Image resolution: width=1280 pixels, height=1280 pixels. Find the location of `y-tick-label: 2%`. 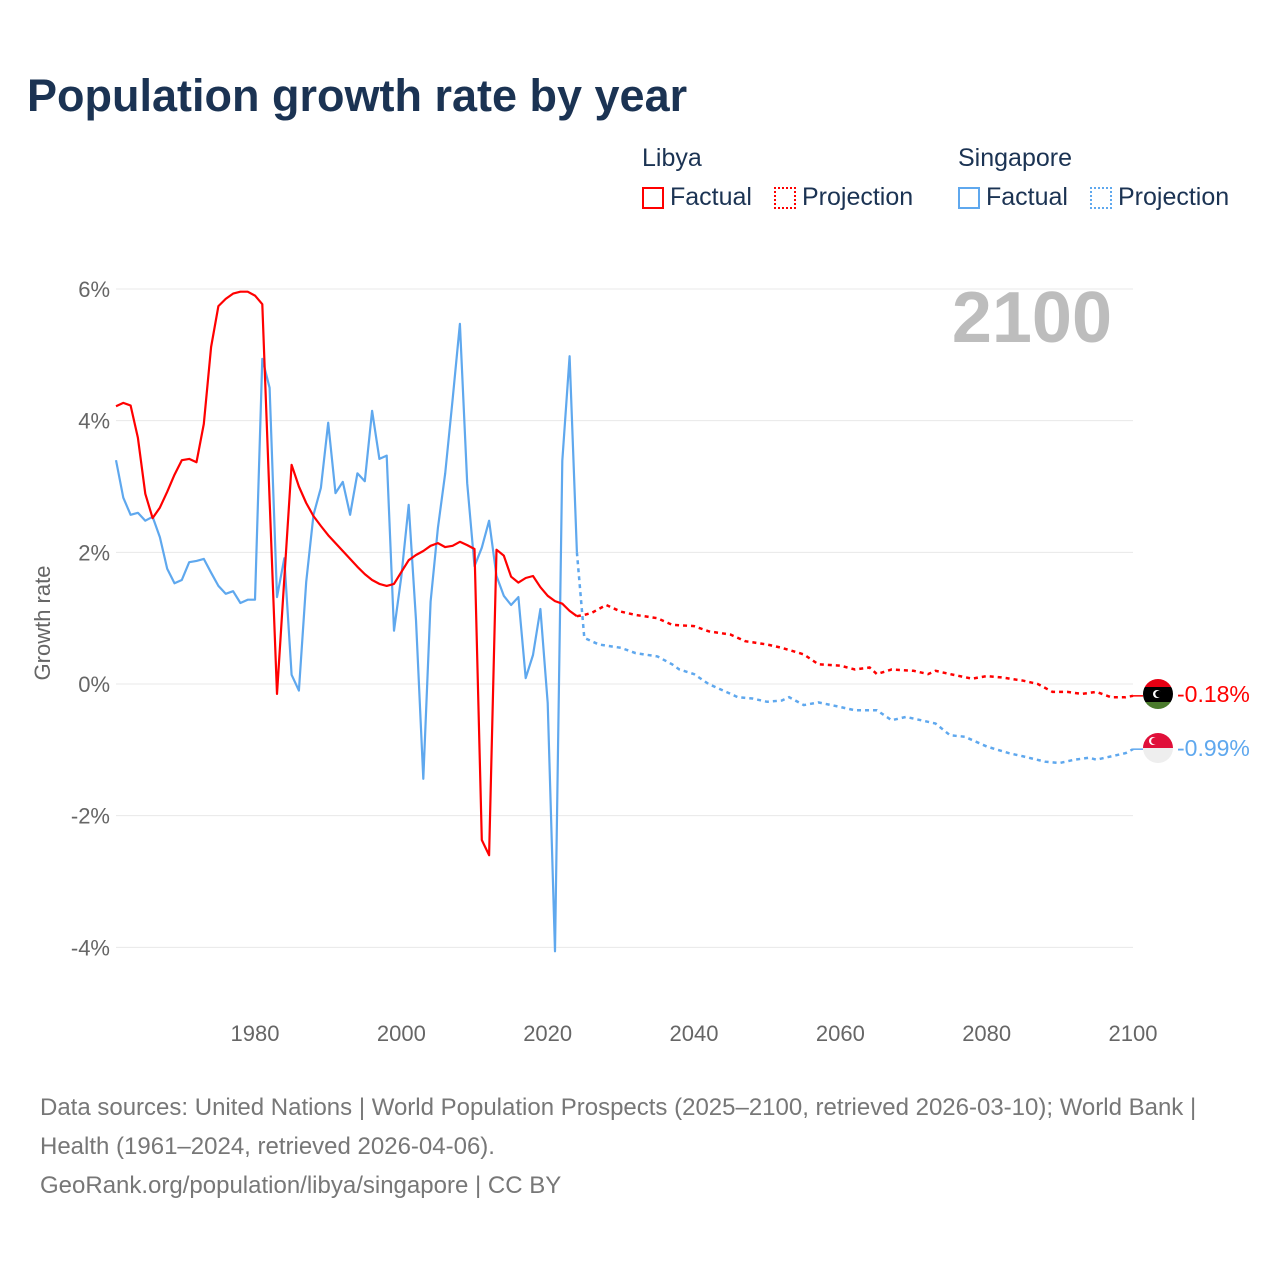

y-tick-label: 2% is located at coordinates (94, 552).